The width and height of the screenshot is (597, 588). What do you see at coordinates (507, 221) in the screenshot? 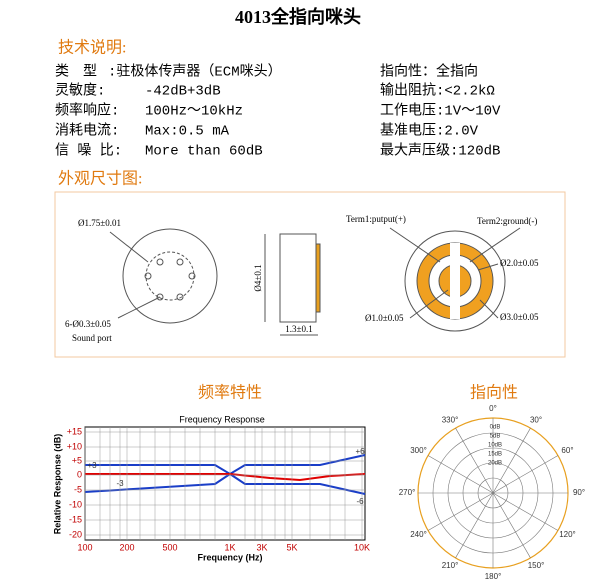
I see `dim-label: Term2:ground(-)` at bounding box center [507, 221].